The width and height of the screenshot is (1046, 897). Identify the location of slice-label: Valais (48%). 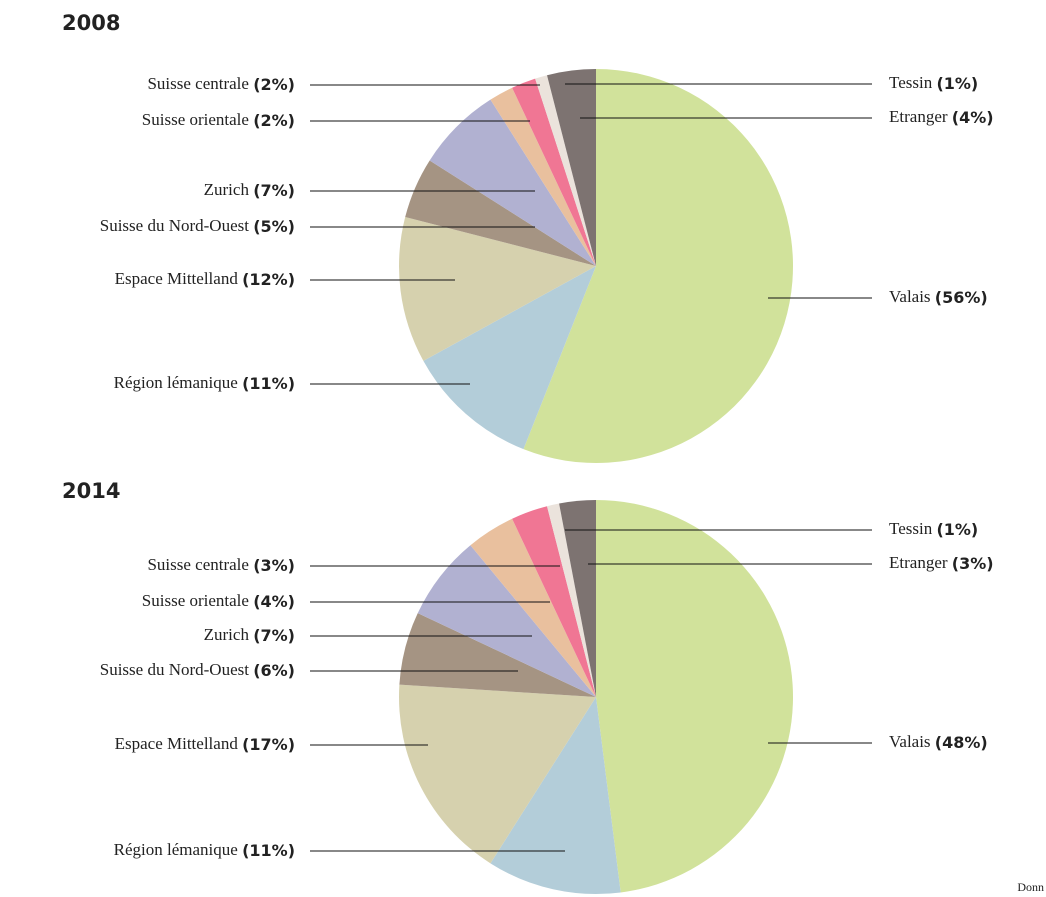
(938, 742).